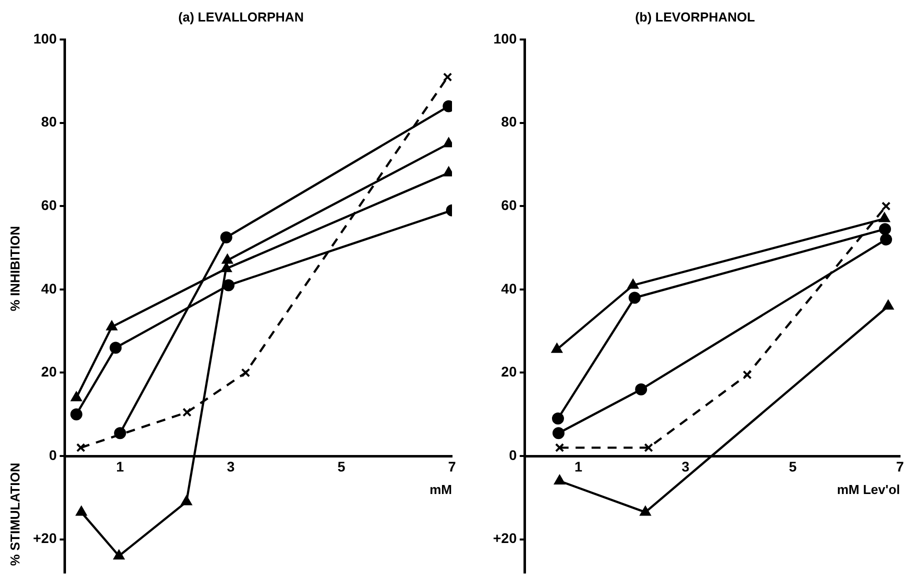 This screenshot has width=908, height=584. I want to click on x-axis-title: mM Lev'ol, so click(868, 490).